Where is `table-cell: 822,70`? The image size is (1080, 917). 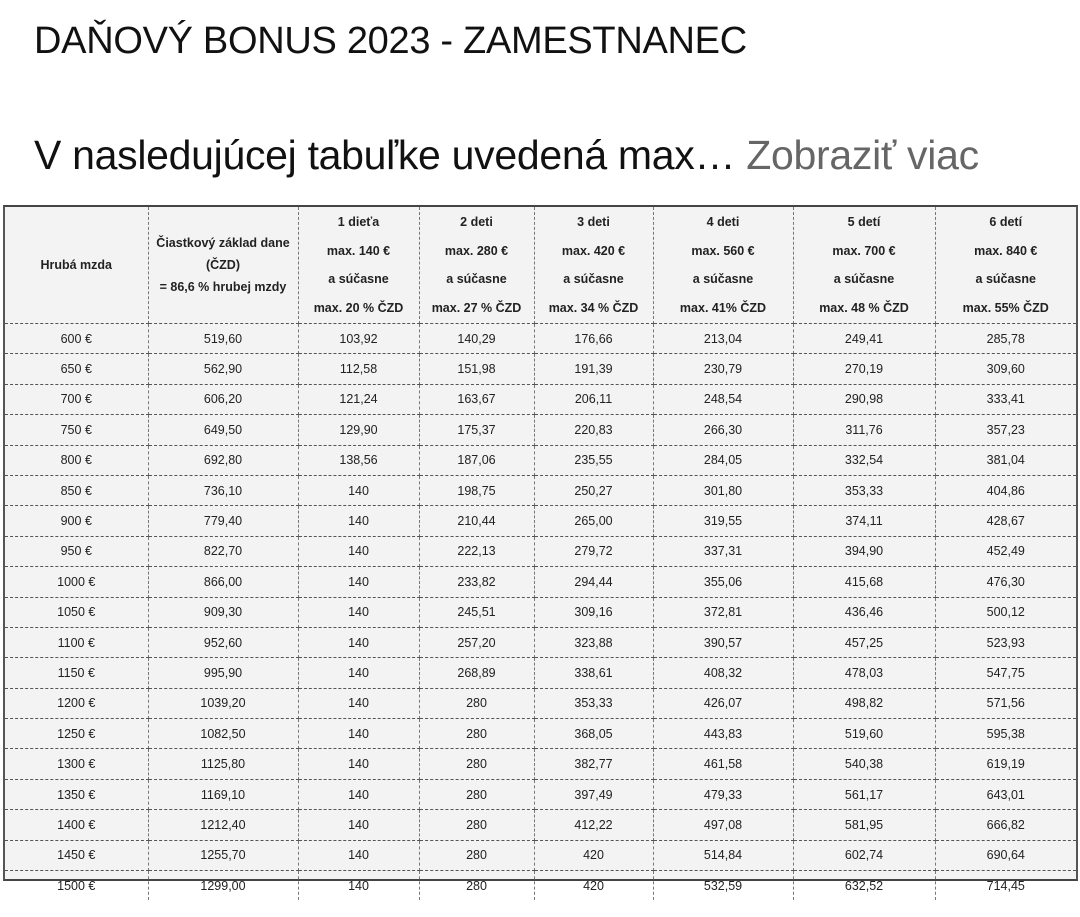
table-cell: 822,70 is located at coordinates (223, 552).